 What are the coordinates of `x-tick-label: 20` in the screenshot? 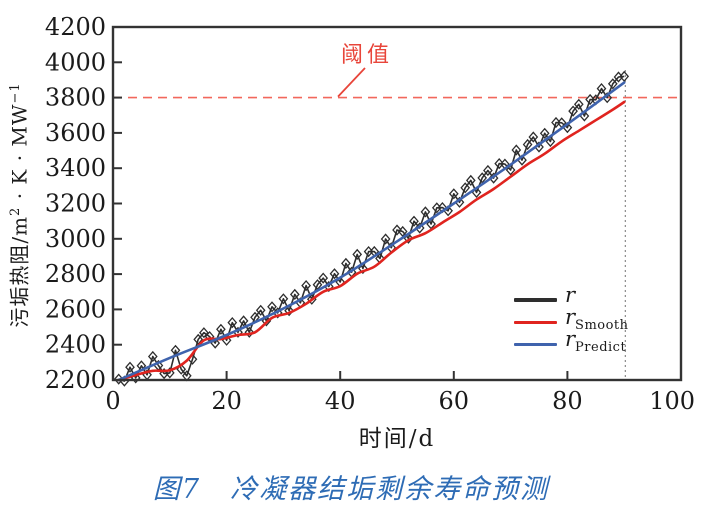 It's located at (226, 401).